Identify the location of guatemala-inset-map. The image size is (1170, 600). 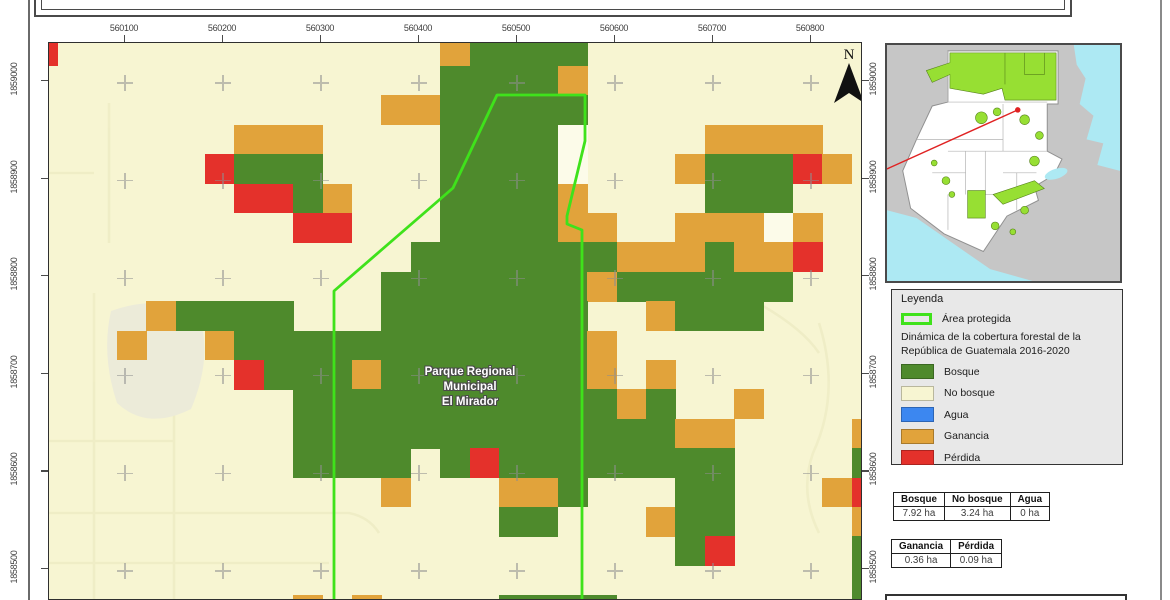
(1003, 163).